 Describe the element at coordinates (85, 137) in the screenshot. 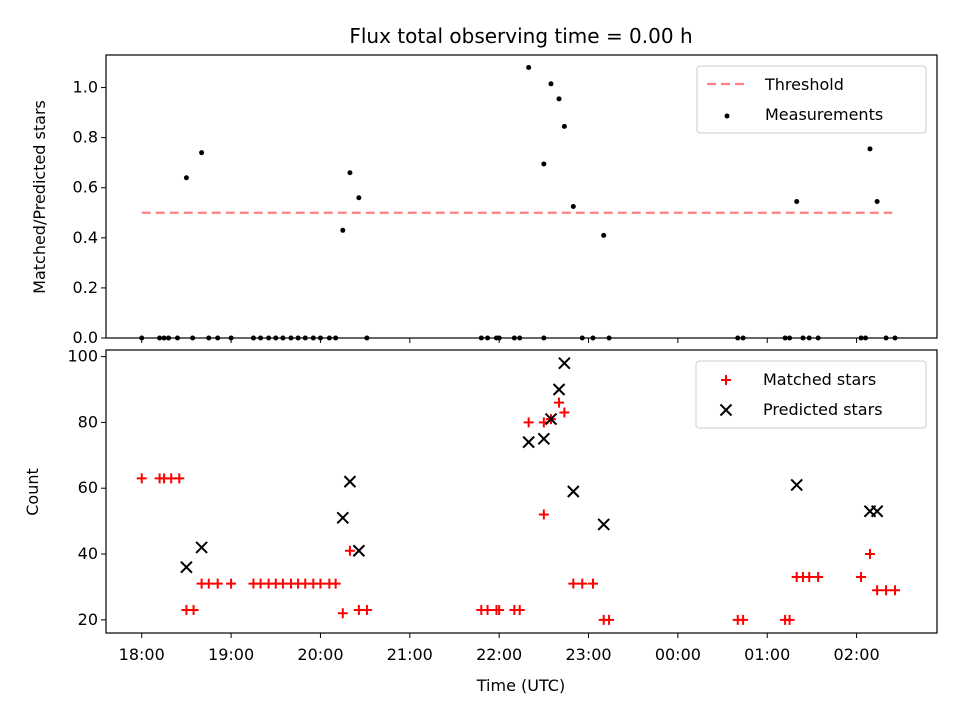

I see `y-tick-label: 0.8` at that location.